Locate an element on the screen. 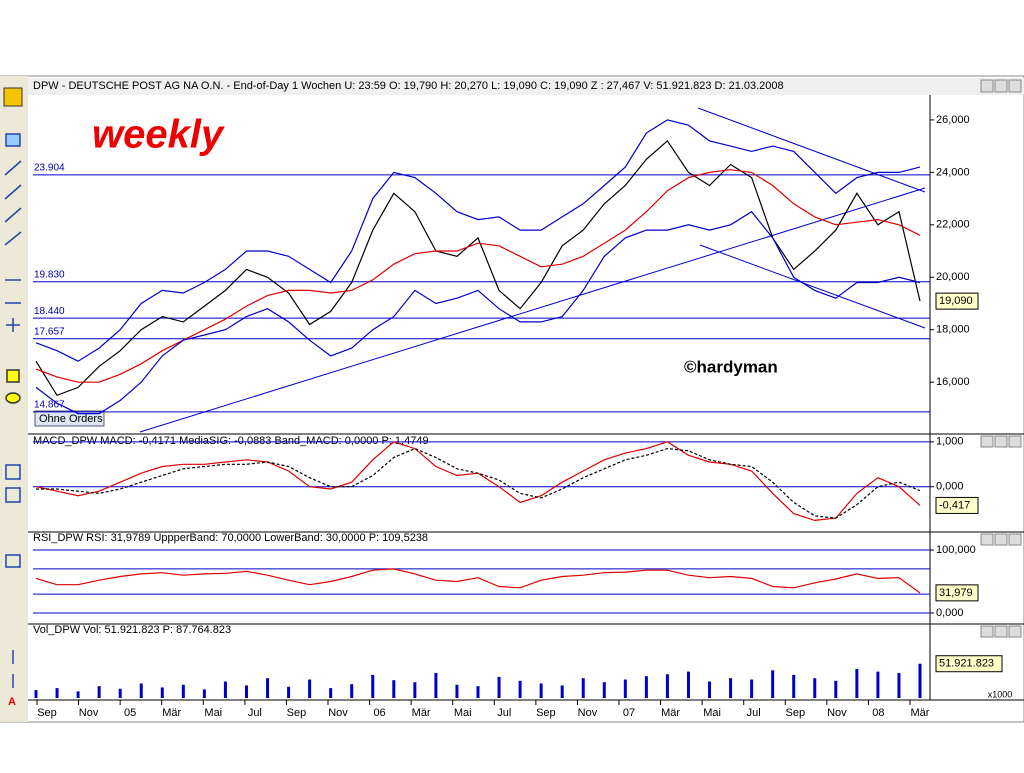 Image resolution: width=1024 pixels, height=773 pixels. x-tick-label: 07 is located at coordinates (629, 713).